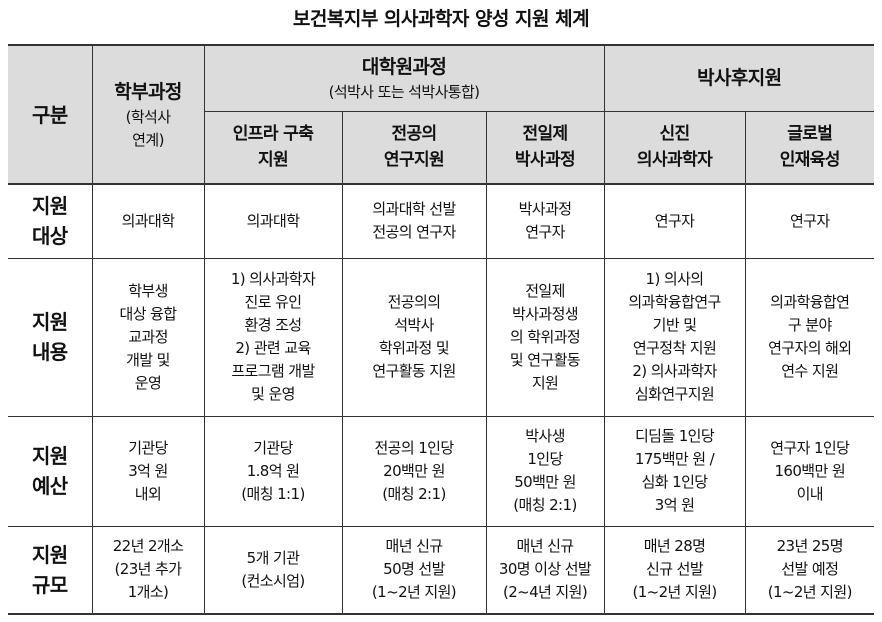 This screenshot has width=882, height=622. I want to click on header-graduate-sub: (석박사 또는 석박사통합), so click(404, 91).